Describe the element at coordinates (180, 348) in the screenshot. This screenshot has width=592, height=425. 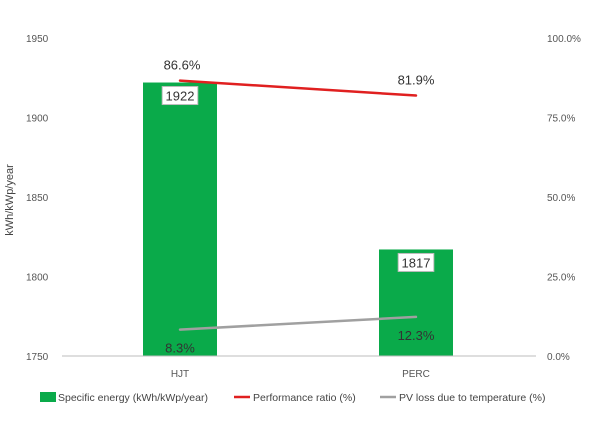
I see `temperature-loss-label: 8.3%` at that location.